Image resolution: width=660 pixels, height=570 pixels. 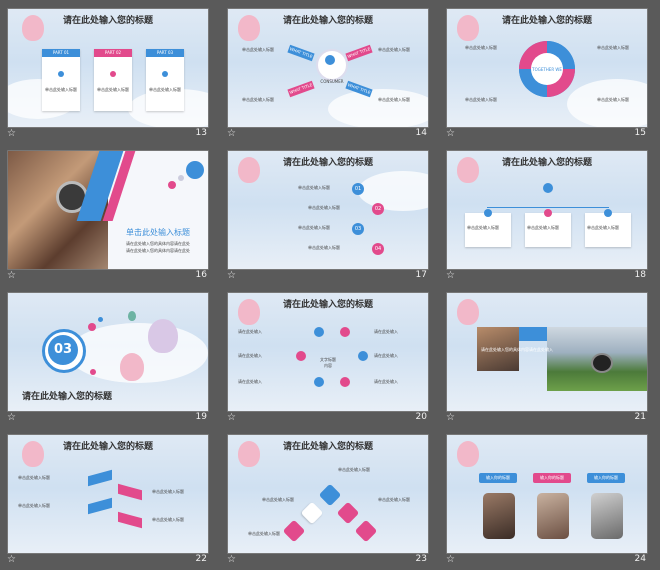 What do you see at coordinates (602, 363) in the screenshot?
I see `camera-shape` at bounding box center [602, 363].